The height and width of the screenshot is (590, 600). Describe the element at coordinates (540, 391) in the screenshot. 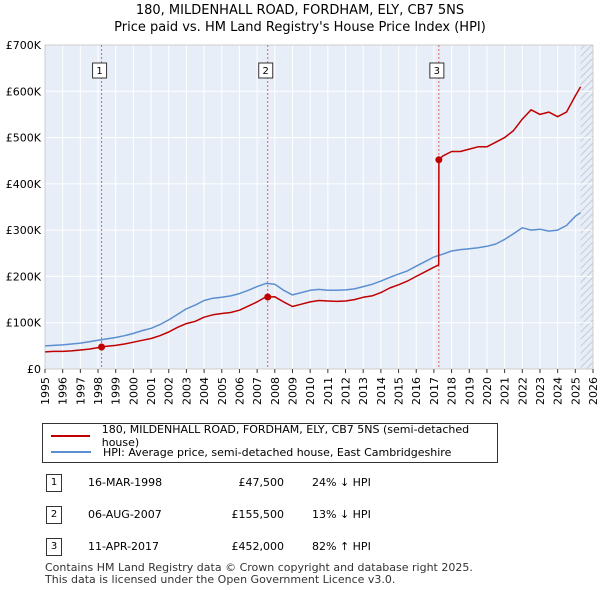

I see `x-tick-label: 2023` at that location.